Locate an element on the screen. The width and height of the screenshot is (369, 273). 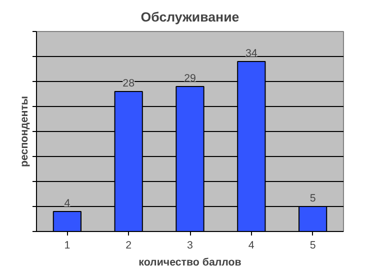
x-tick-label: 3 is located at coordinates (190, 246).